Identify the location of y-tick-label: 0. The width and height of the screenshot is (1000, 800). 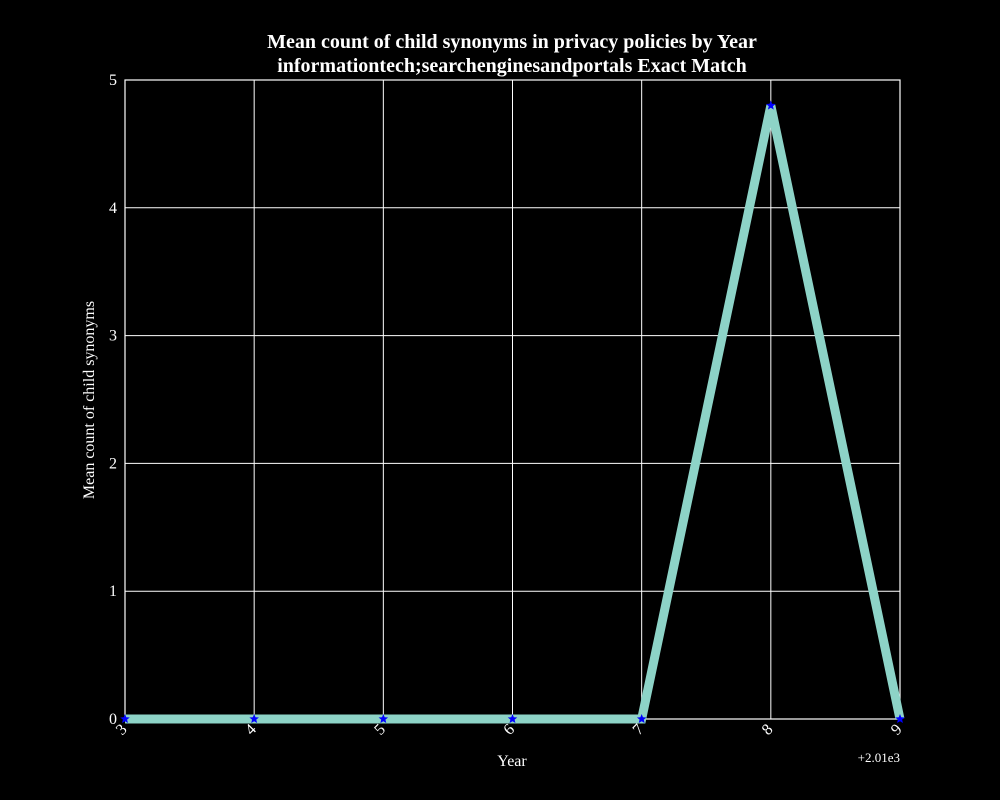
(113, 719).